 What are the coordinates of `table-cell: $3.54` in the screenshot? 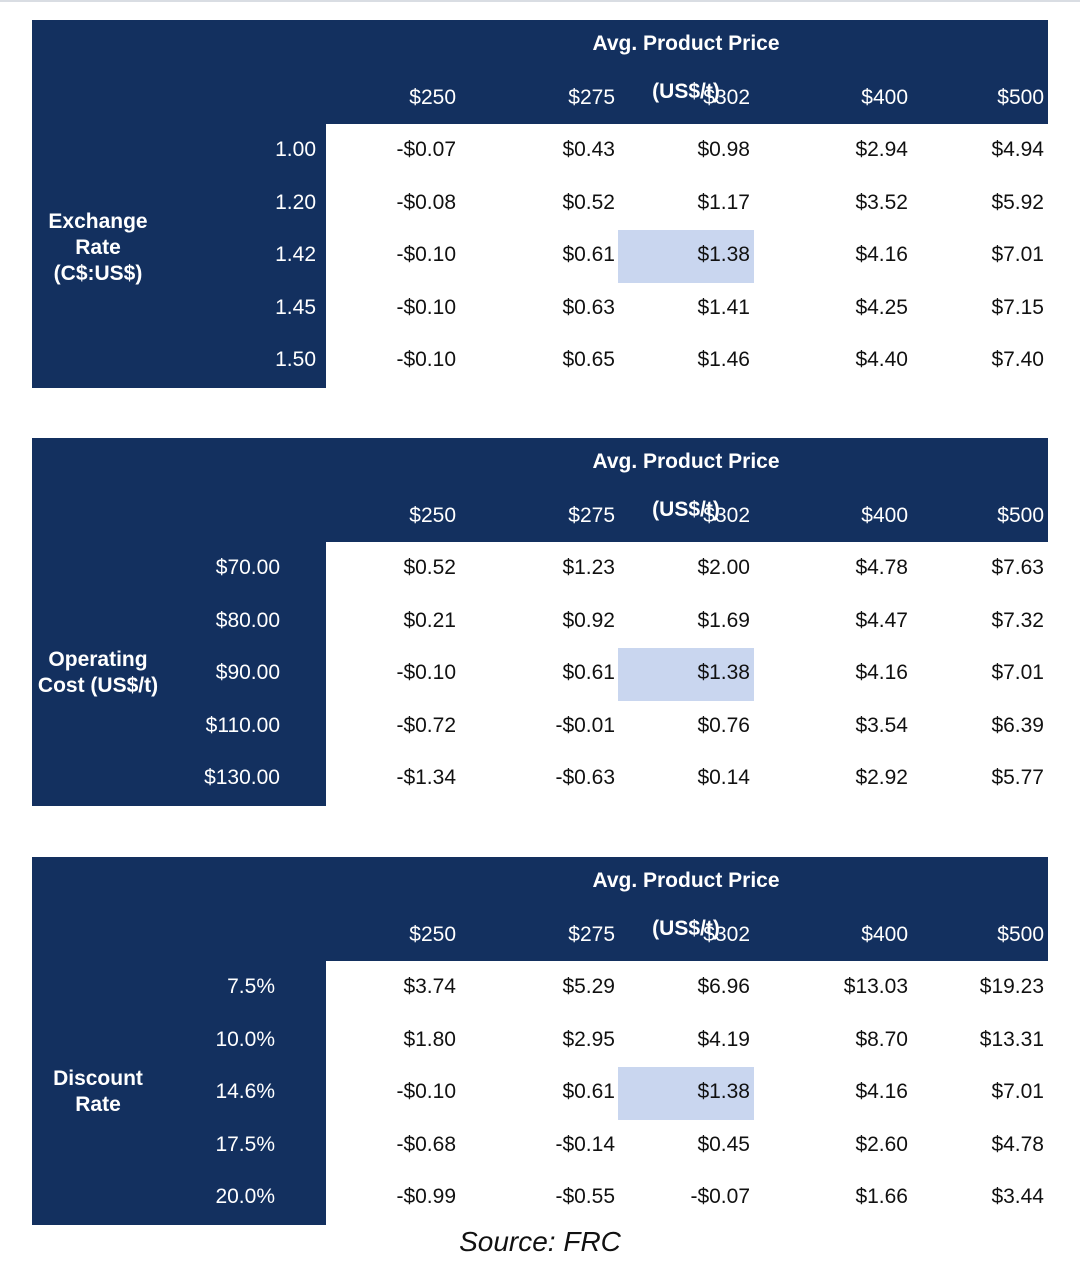 It's located at (881, 725).